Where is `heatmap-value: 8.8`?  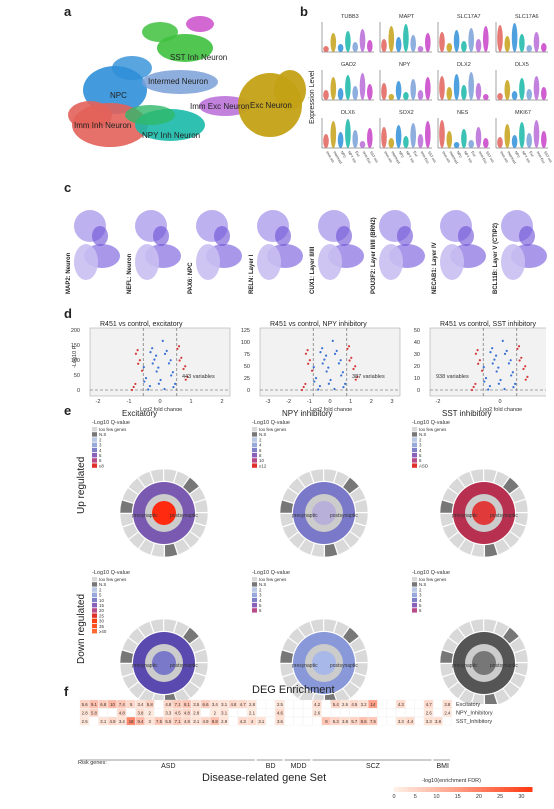 heatmap-value: 8.8 is located at coordinates (215, 721).